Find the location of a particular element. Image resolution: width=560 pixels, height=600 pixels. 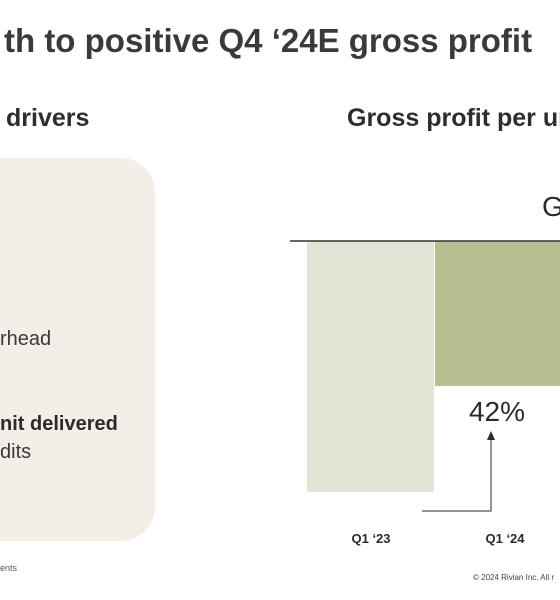

drivers-heading: drivers is located at coordinates (48, 118).